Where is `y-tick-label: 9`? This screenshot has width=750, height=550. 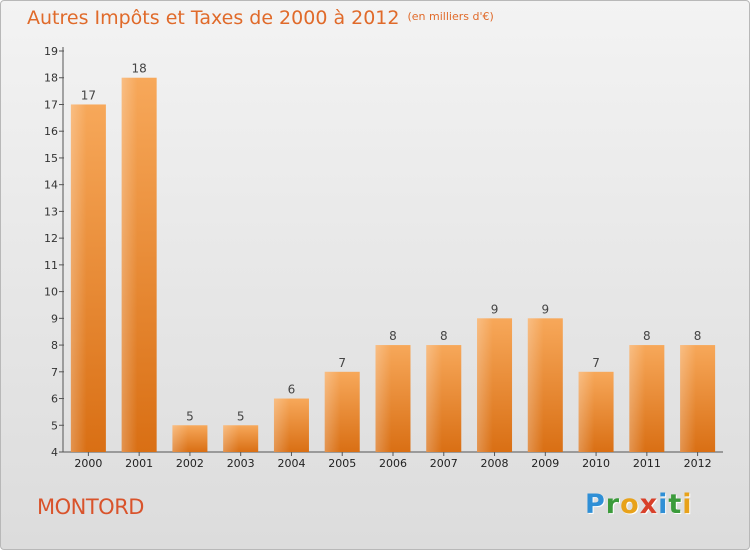
y-tick-label: 9 is located at coordinates (54, 318).